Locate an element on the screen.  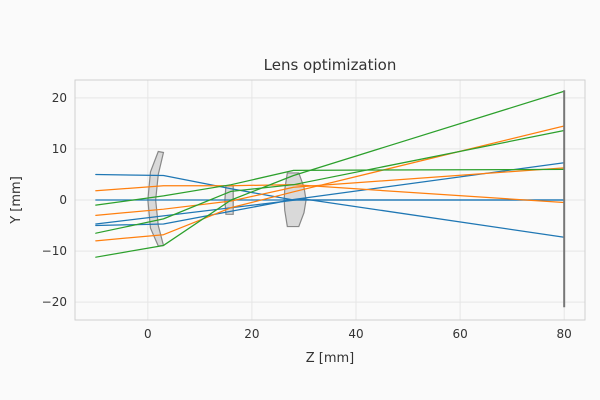
x-tick-label: 40 is located at coordinates (355, 334).